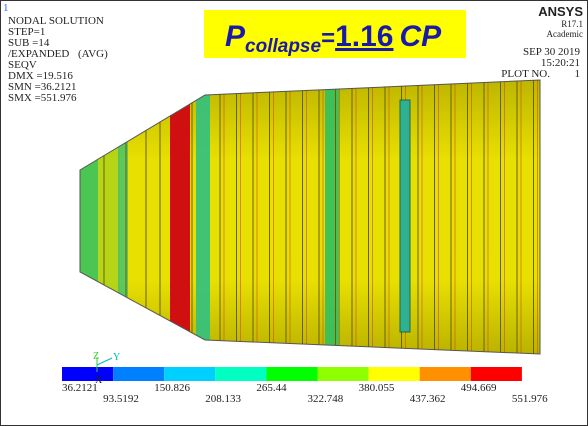 Image resolution: width=588 pixels, height=426 pixels. What do you see at coordinates (56, 21) in the screenshot?
I see `info-line: NODAL SOLUTION` at bounding box center [56, 21].